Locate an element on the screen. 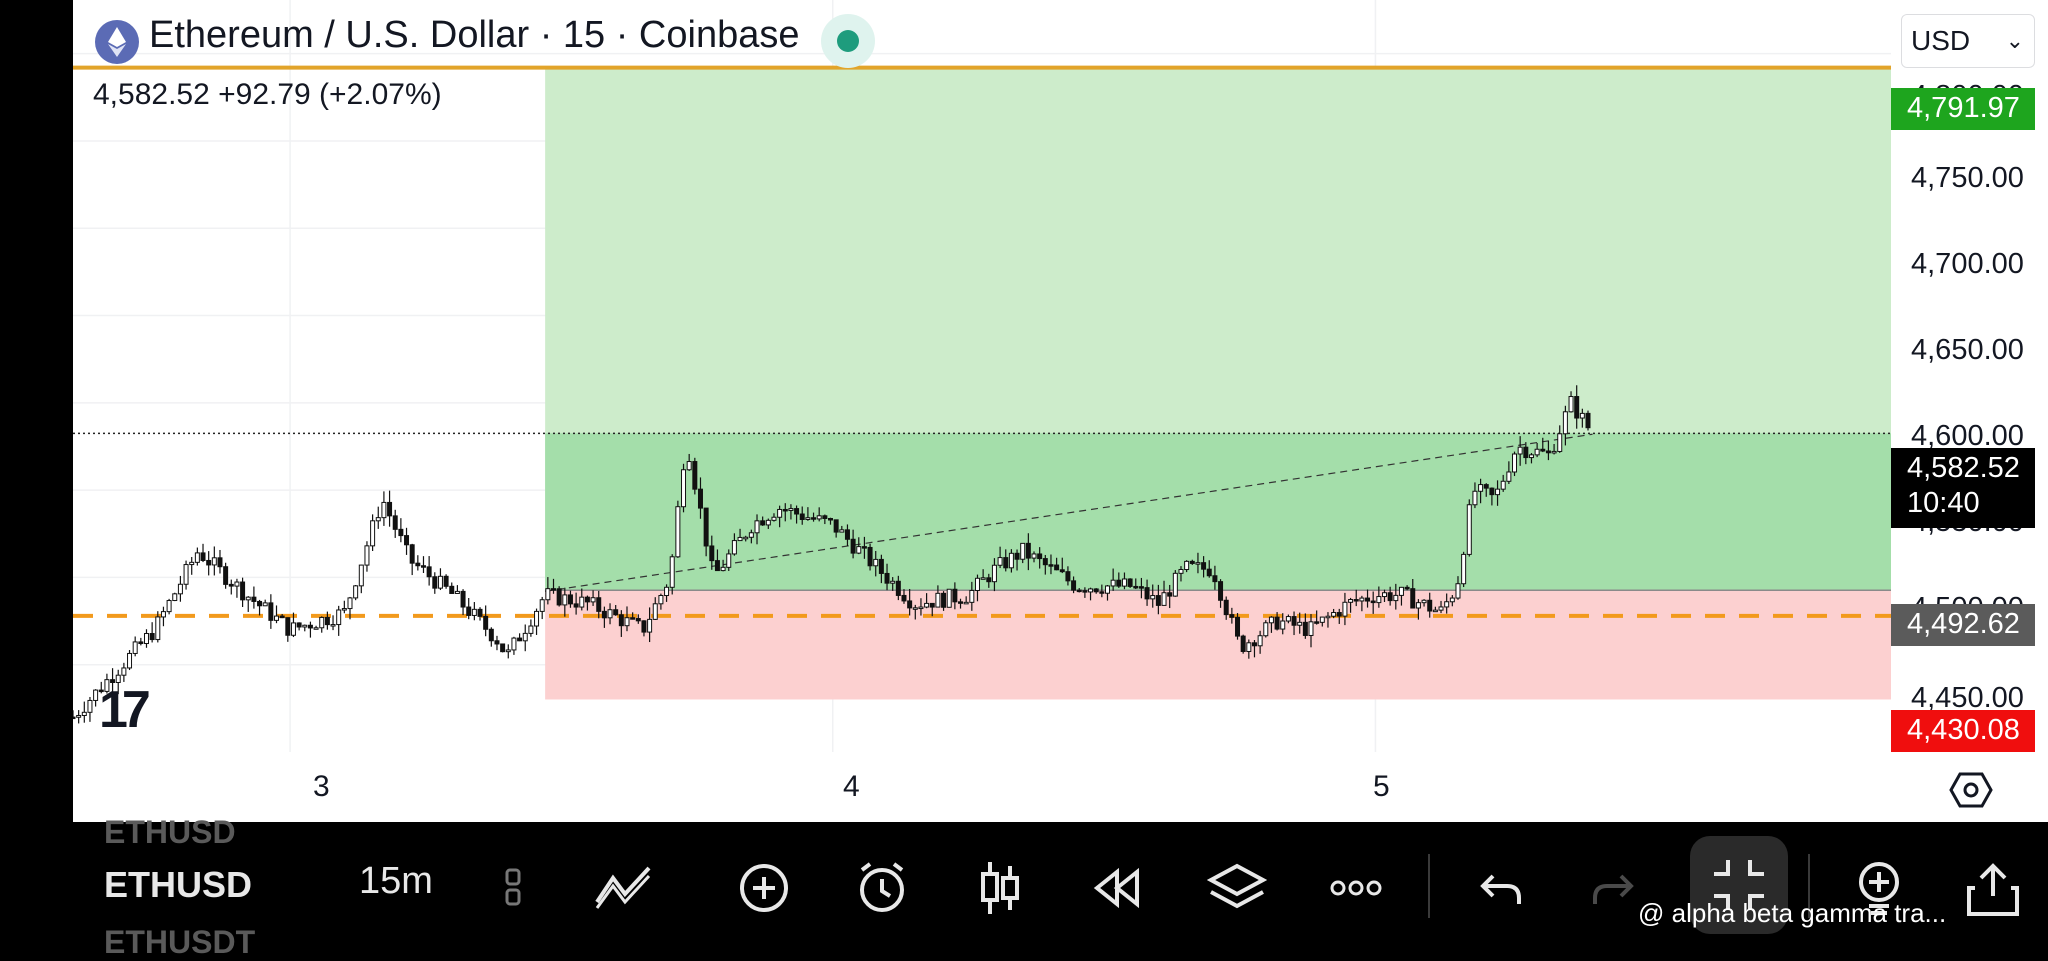  loss-zone is located at coordinates (1218, 645).